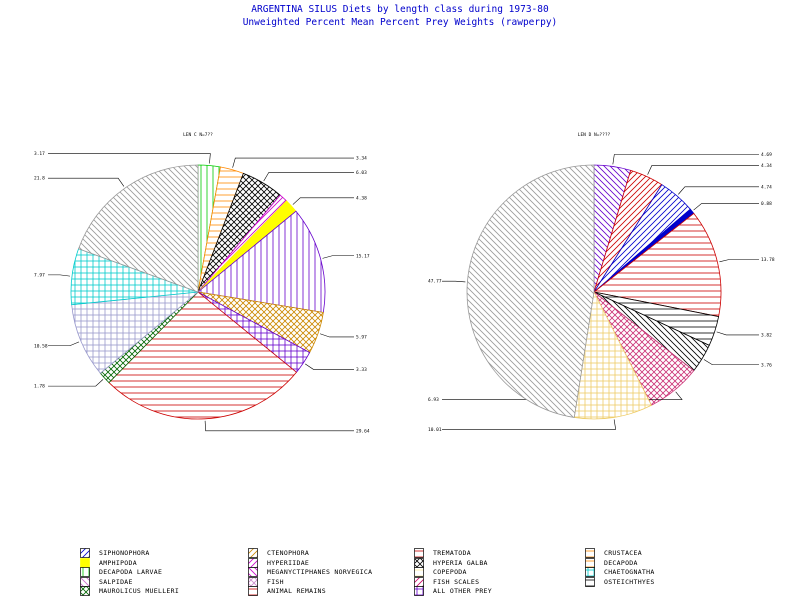 The height and width of the screenshot is (600, 800). I want to click on legend-item-animal-remains: ANIMAL REMAINS, so click(287, 591).